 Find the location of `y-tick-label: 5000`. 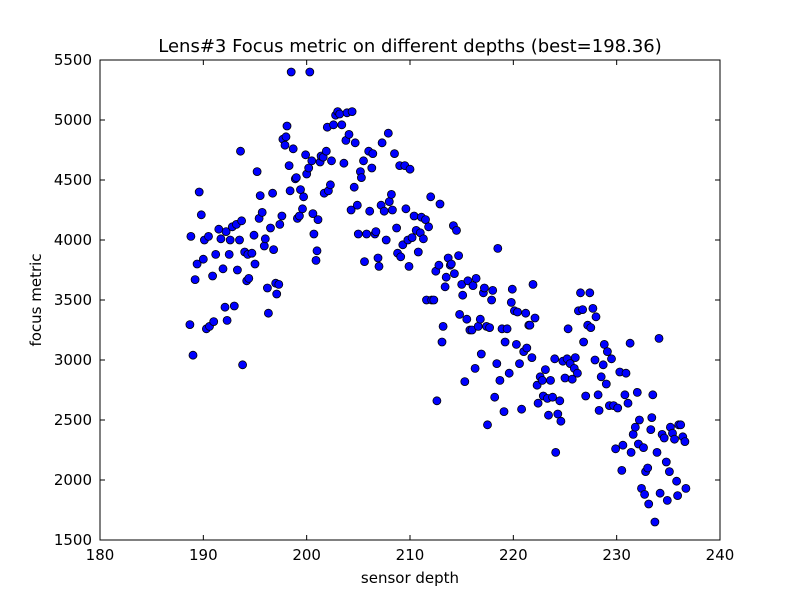

y-tick-label: 5000 is located at coordinates (73, 120).